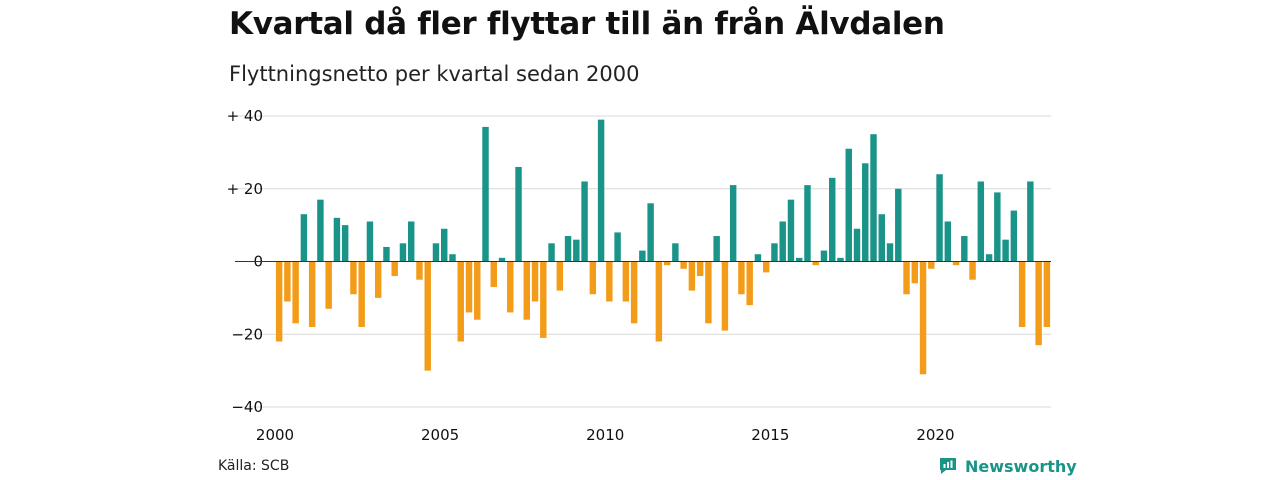 The height and width of the screenshot is (480, 1280). Describe the element at coordinates (770, 435) in the screenshot. I see `x-tick-label: 2015` at that location.